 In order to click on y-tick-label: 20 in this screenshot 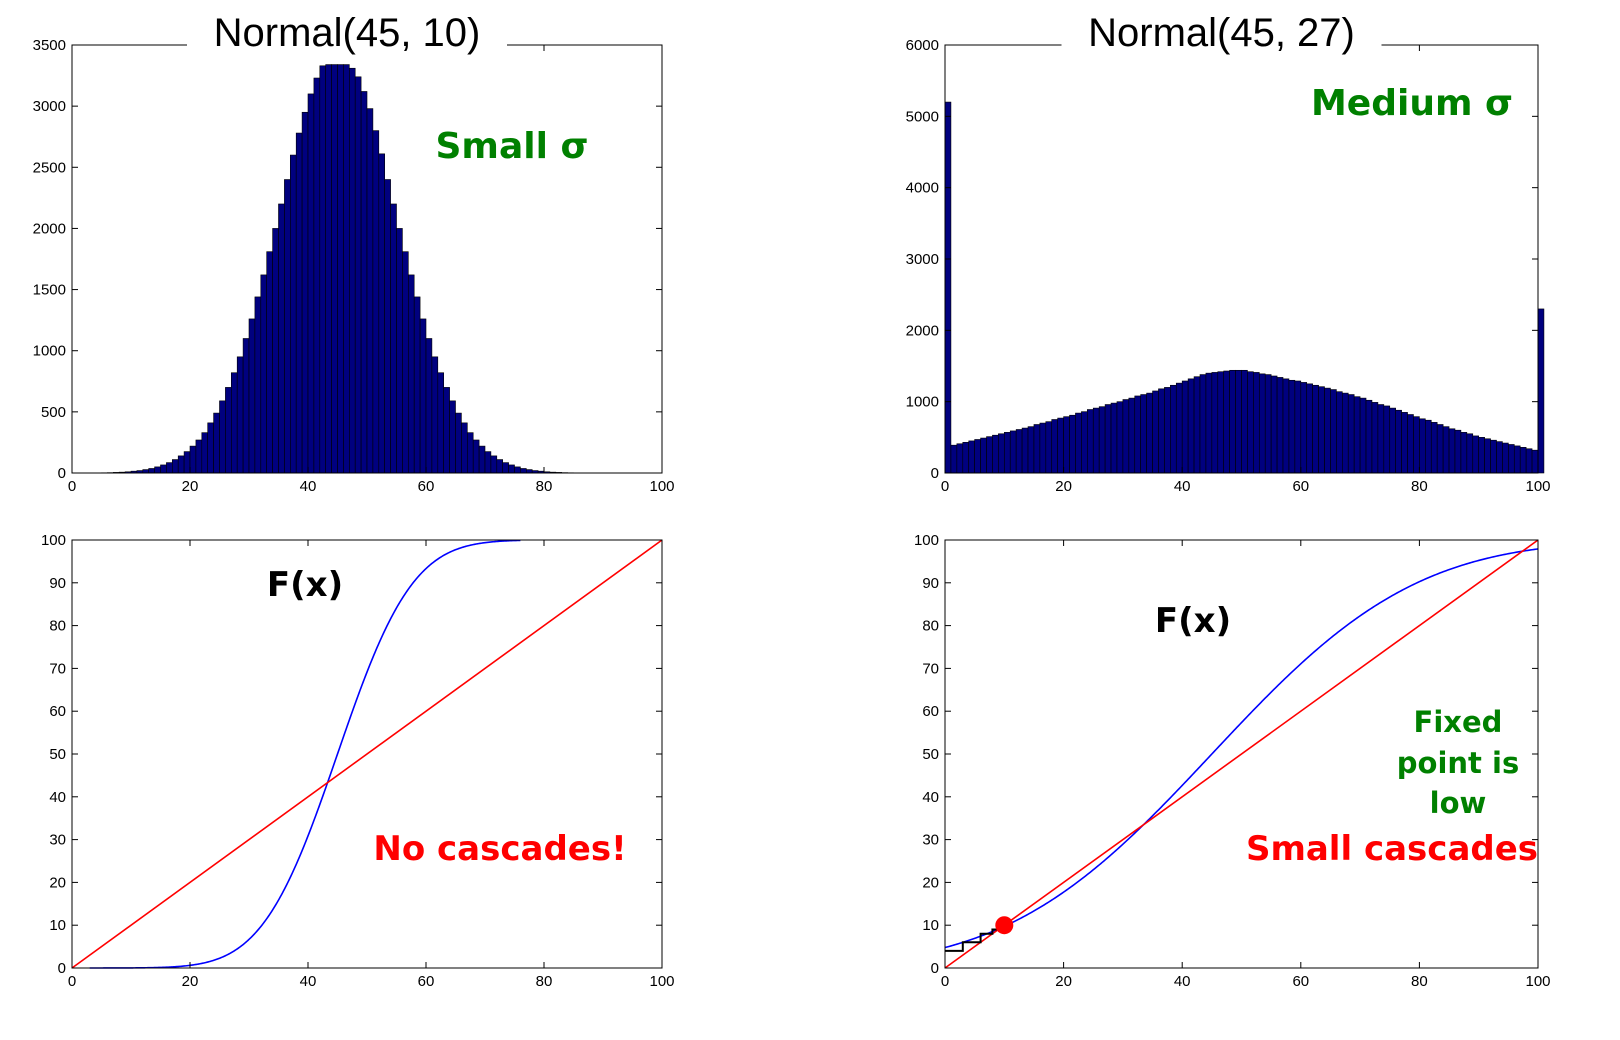, I will do `click(57, 882)`.